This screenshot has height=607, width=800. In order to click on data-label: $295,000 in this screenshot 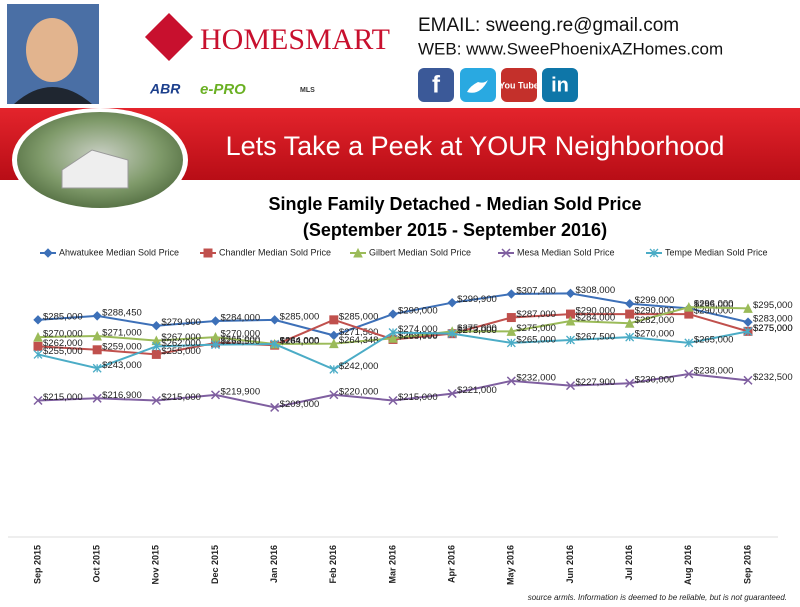, I will do `click(714, 305)`.